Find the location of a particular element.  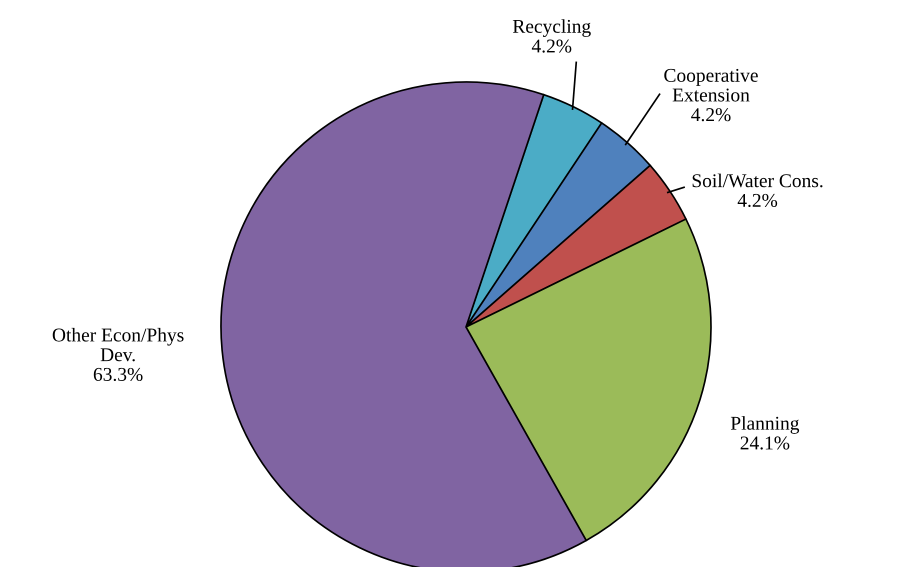

data-label: 63.3% is located at coordinates (118, 375).